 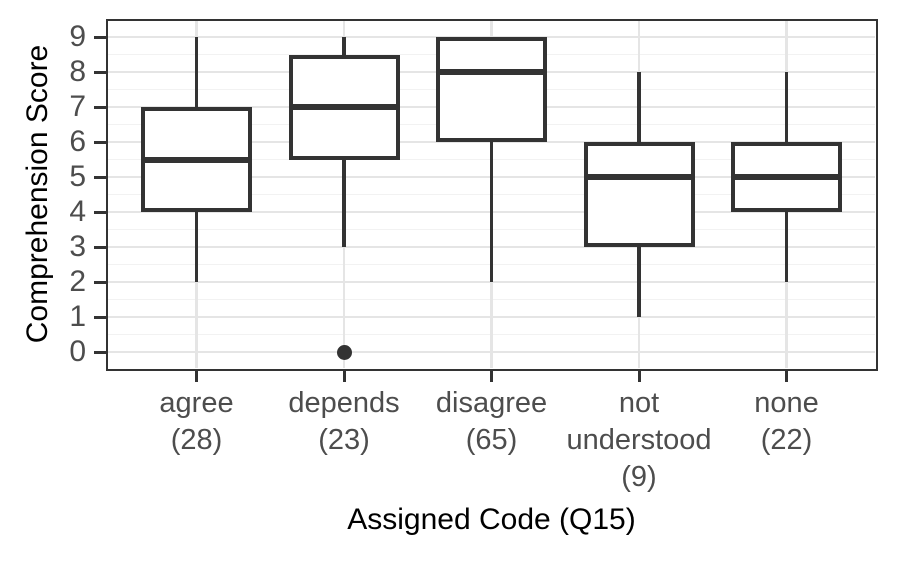 I want to click on x-tick-label: not understood (9), so click(x=639, y=440).